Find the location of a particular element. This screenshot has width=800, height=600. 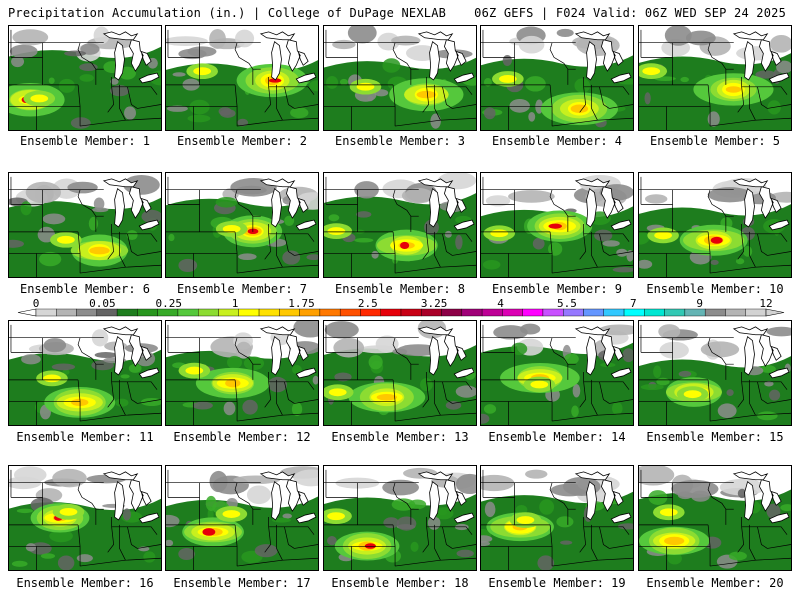

ensemble-member-caption: Ensemble Member: 9 is located at coordinates (557, 289).